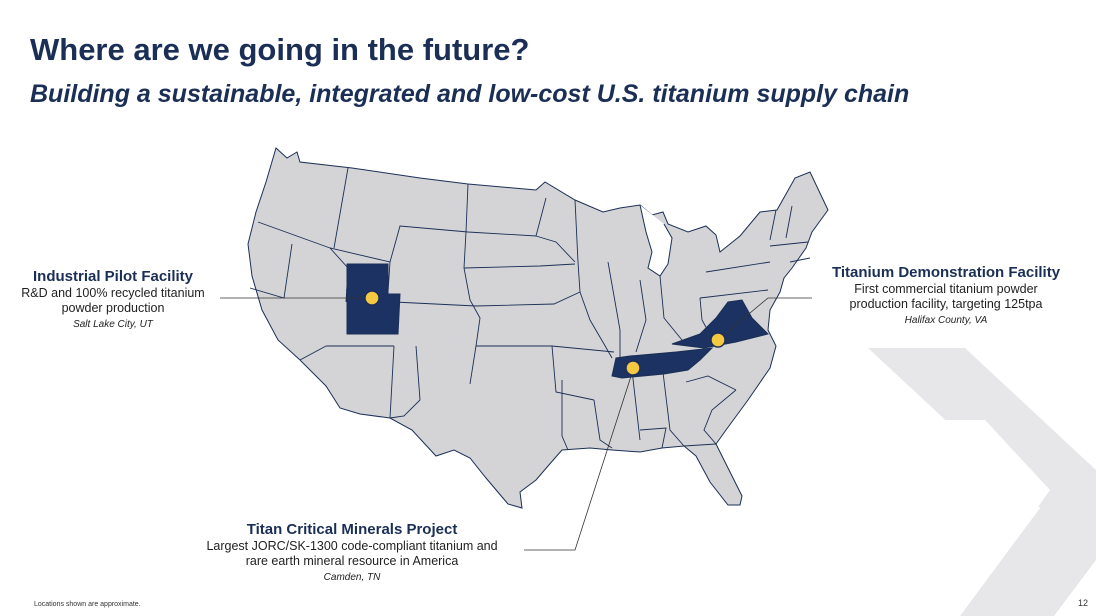 The width and height of the screenshot is (1096, 616). What do you see at coordinates (352, 561) in the screenshot?
I see `callout-description-line: rare earth mineral resource in America` at bounding box center [352, 561].